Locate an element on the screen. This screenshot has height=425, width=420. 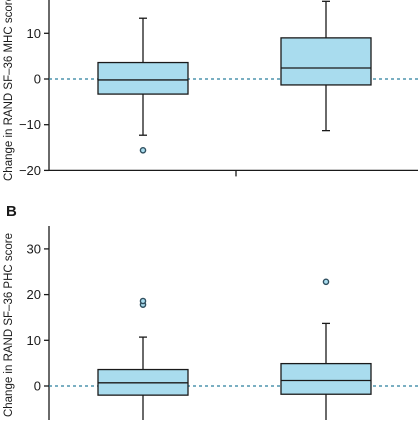
y-tick-label: 30 is located at coordinates (34, 248).